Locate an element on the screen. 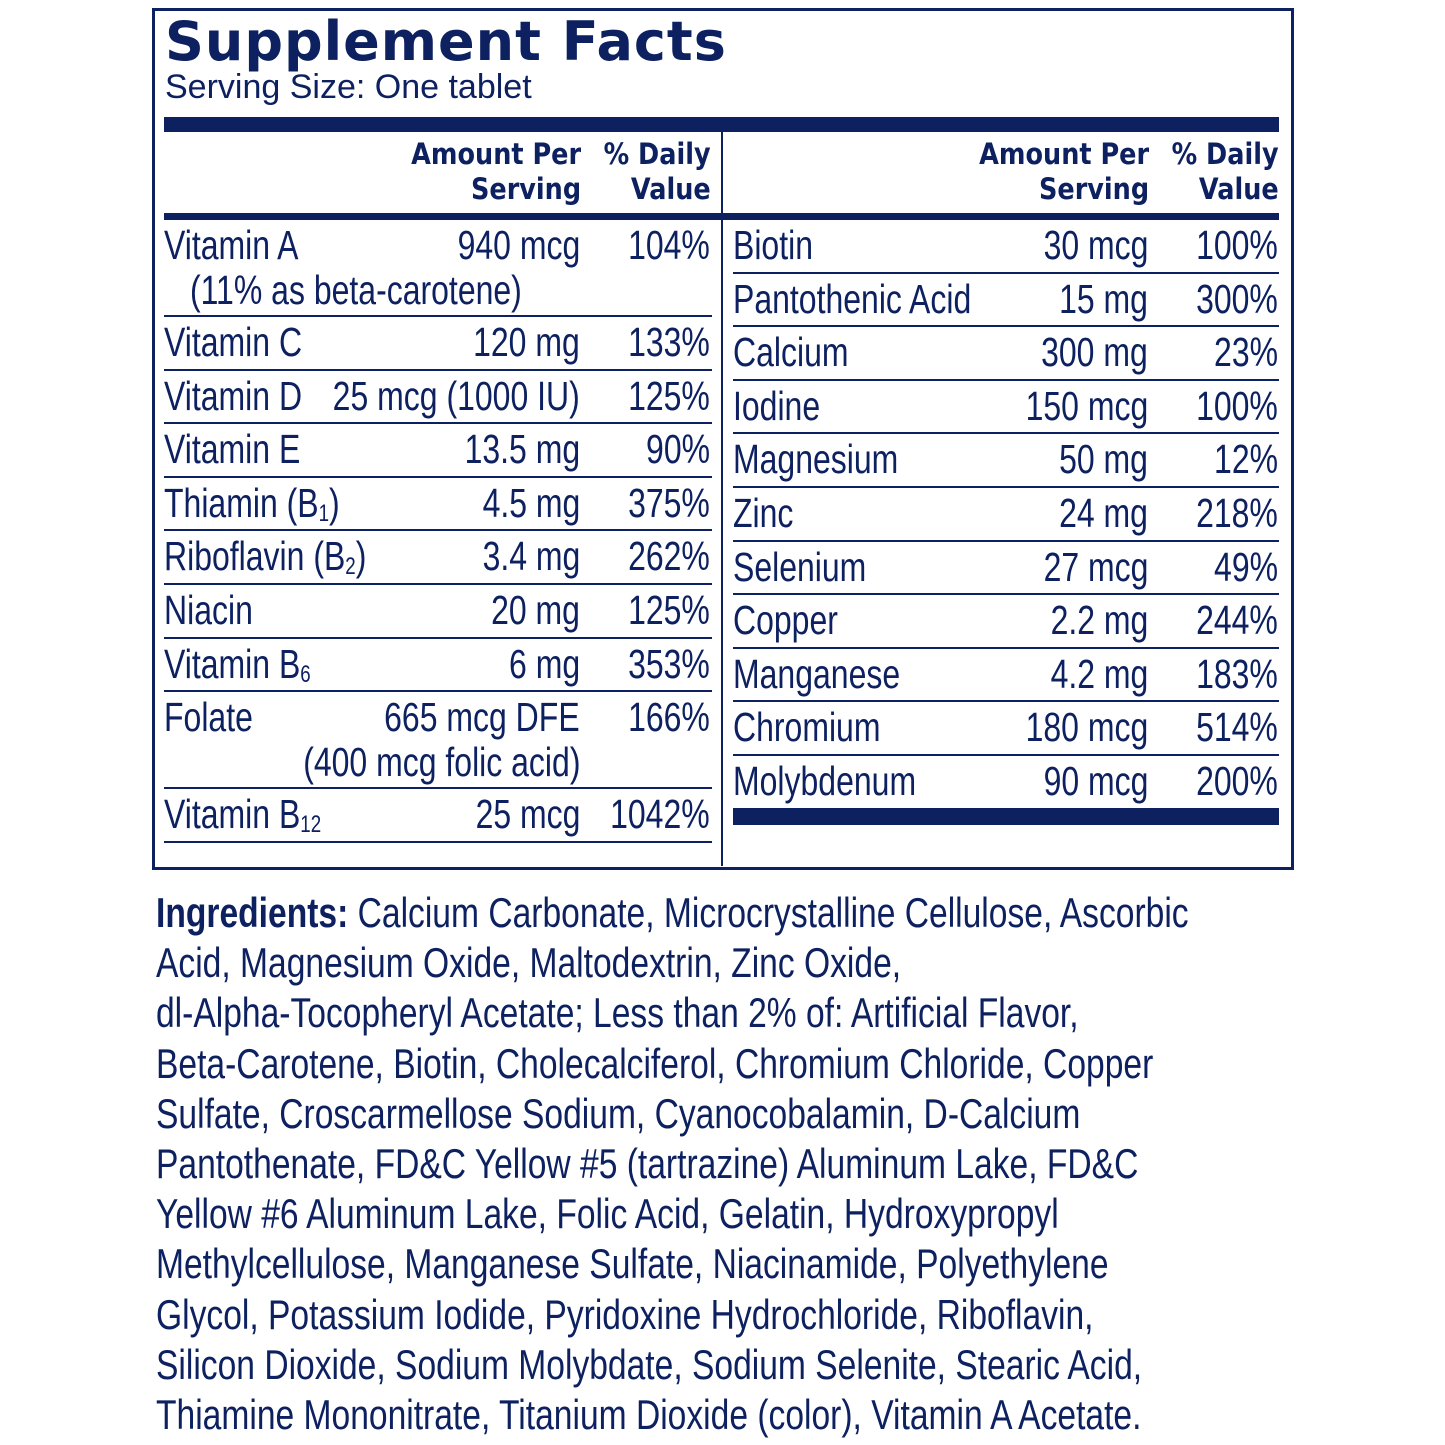 This screenshot has width=1445, height=1445. header-divider is located at coordinates (721, 216).